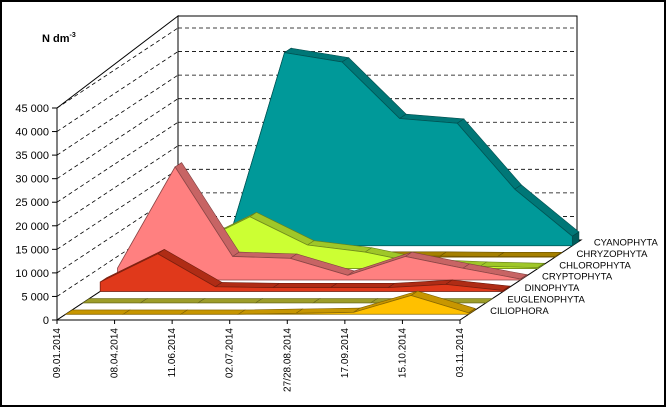 Image resolution: width=666 pixels, height=407 pixels. Describe the element at coordinates (230, 353) in the screenshot. I see `x-tick-label: 02.07.2014` at that location.